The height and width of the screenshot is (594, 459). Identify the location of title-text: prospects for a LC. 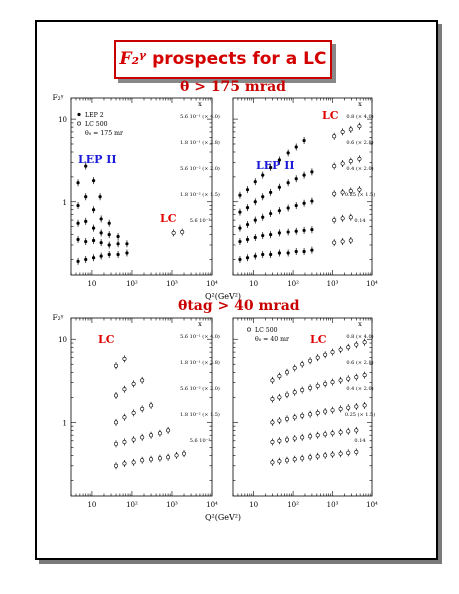
(239, 59).